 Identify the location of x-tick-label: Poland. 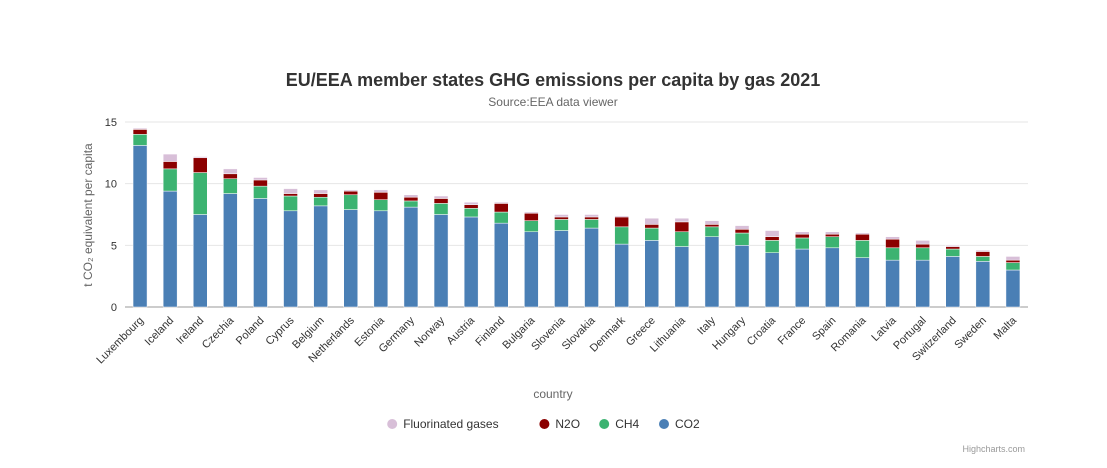
(250, 331).